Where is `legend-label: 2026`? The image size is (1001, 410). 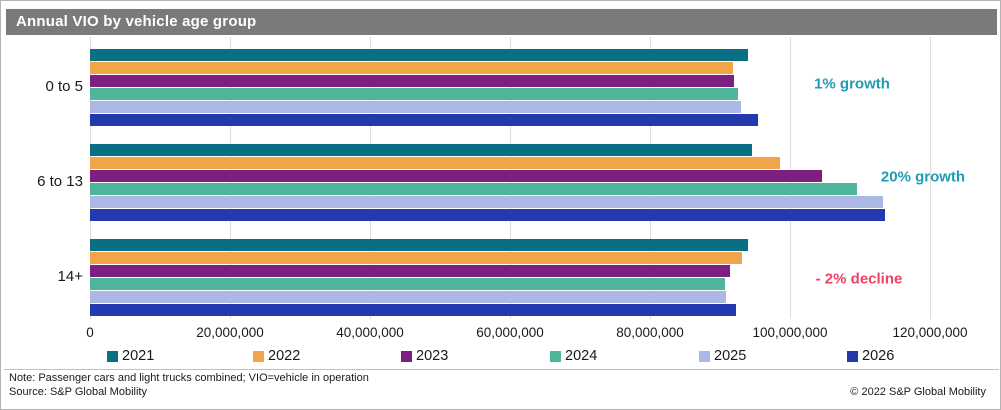
legend-label: 2026 is located at coordinates (878, 356).